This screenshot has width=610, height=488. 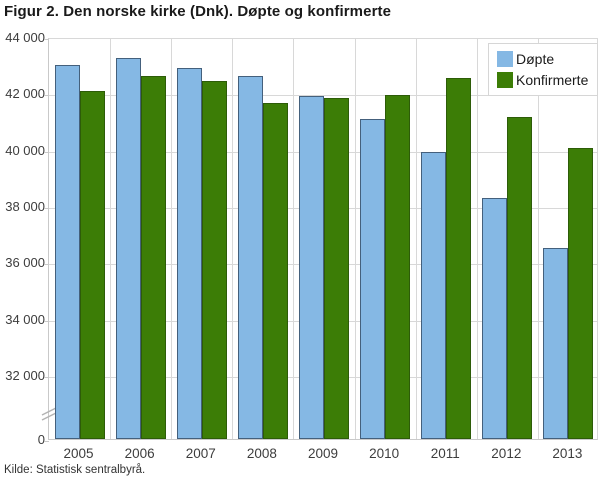 What do you see at coordinates (495, 318) in the screenshot?
I see `bar-døpte-2012` at bounding box center [495, 318].